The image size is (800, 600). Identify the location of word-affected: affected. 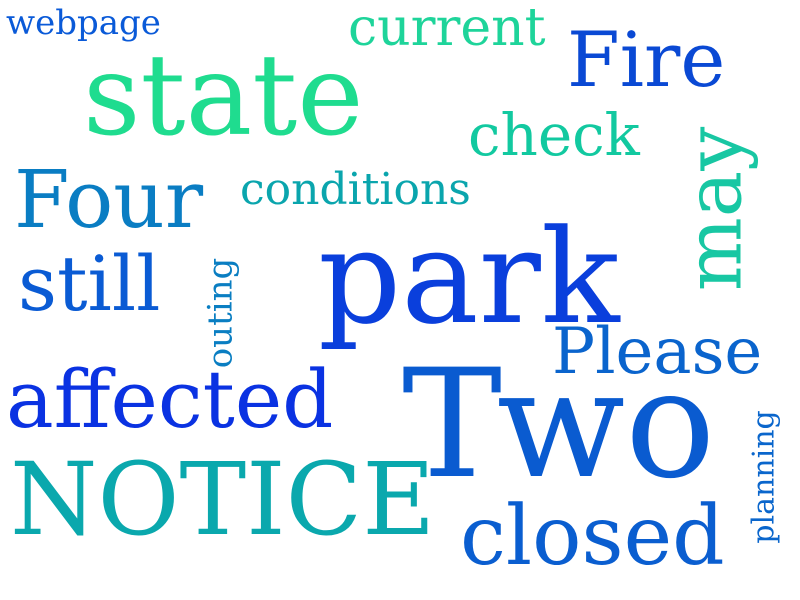
(170, 399).